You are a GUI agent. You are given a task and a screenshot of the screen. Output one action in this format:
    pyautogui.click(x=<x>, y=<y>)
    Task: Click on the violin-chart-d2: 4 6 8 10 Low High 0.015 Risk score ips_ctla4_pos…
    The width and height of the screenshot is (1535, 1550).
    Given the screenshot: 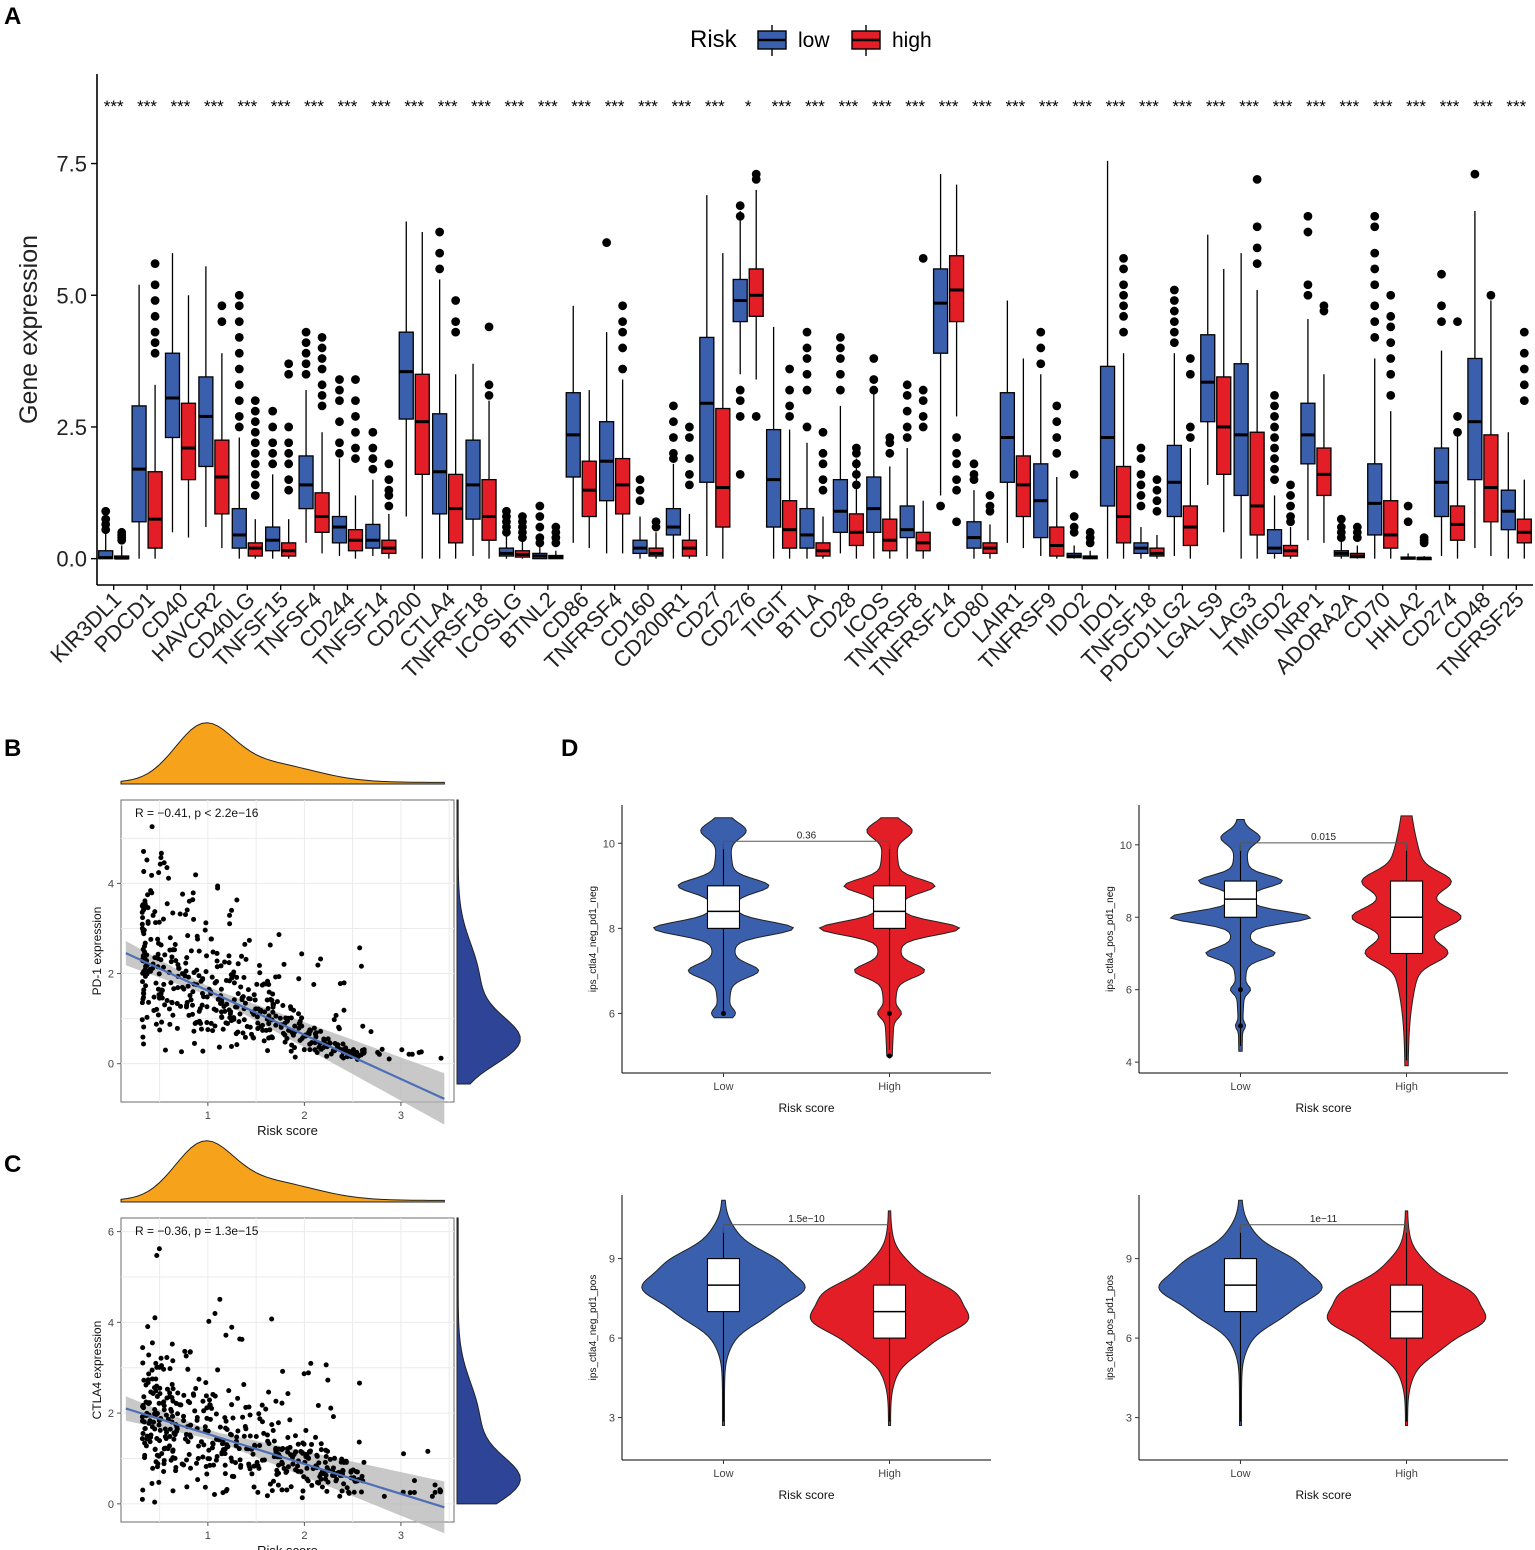 What is the action you would take?
    pyautogui.click(x=1306, y=960)
    